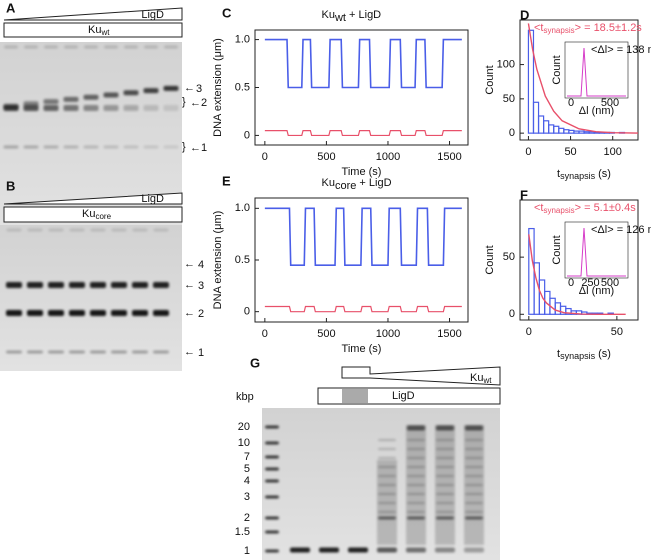 Image resolution: width=651 pixels, height=560 pixels. I want to click on plot-area, so click(363, 260).